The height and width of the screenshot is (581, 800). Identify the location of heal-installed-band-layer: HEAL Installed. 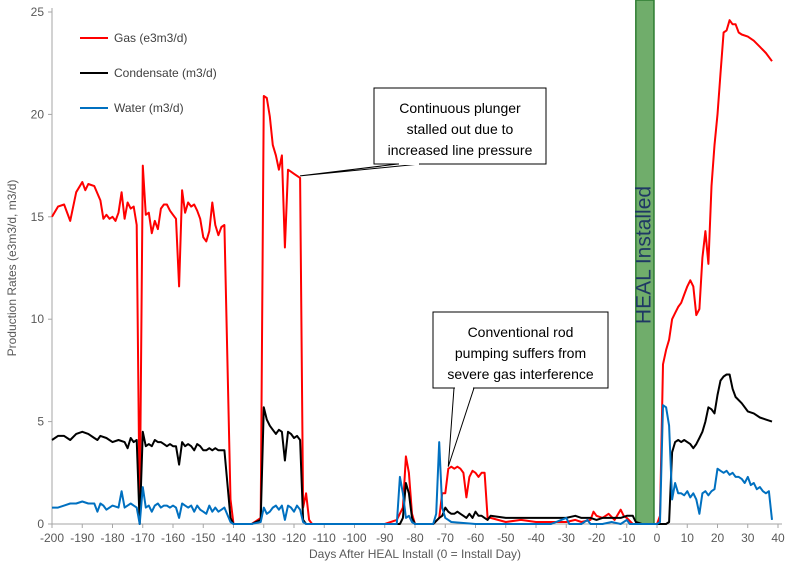
(643, 262).